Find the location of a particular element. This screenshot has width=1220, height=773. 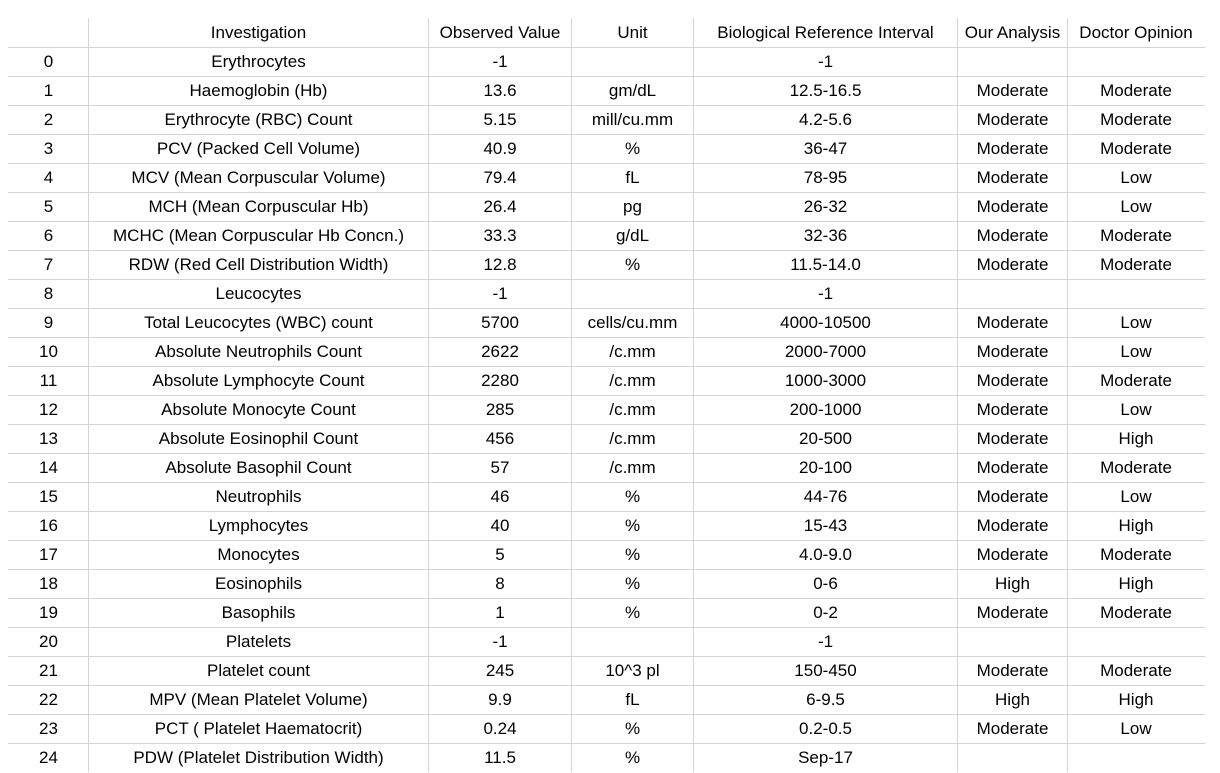

observed-value-cell: 1 is located at coordinates (500, 613).